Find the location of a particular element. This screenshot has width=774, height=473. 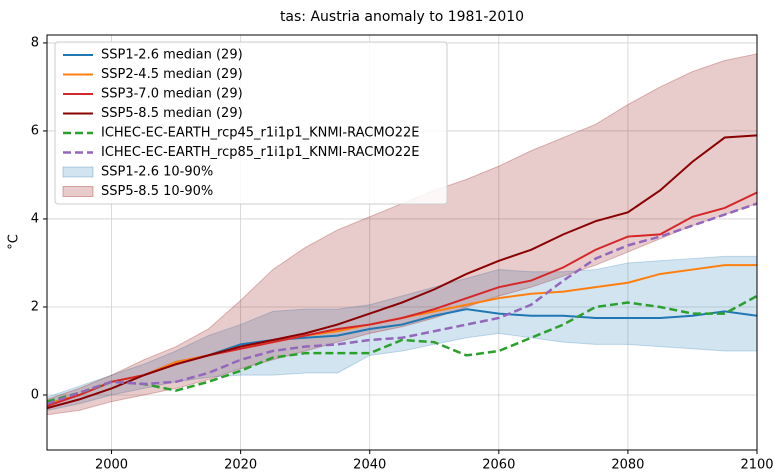

chart-title: tas: Austria anomaly to 1981-2010 is located at coordinates (402, 17).